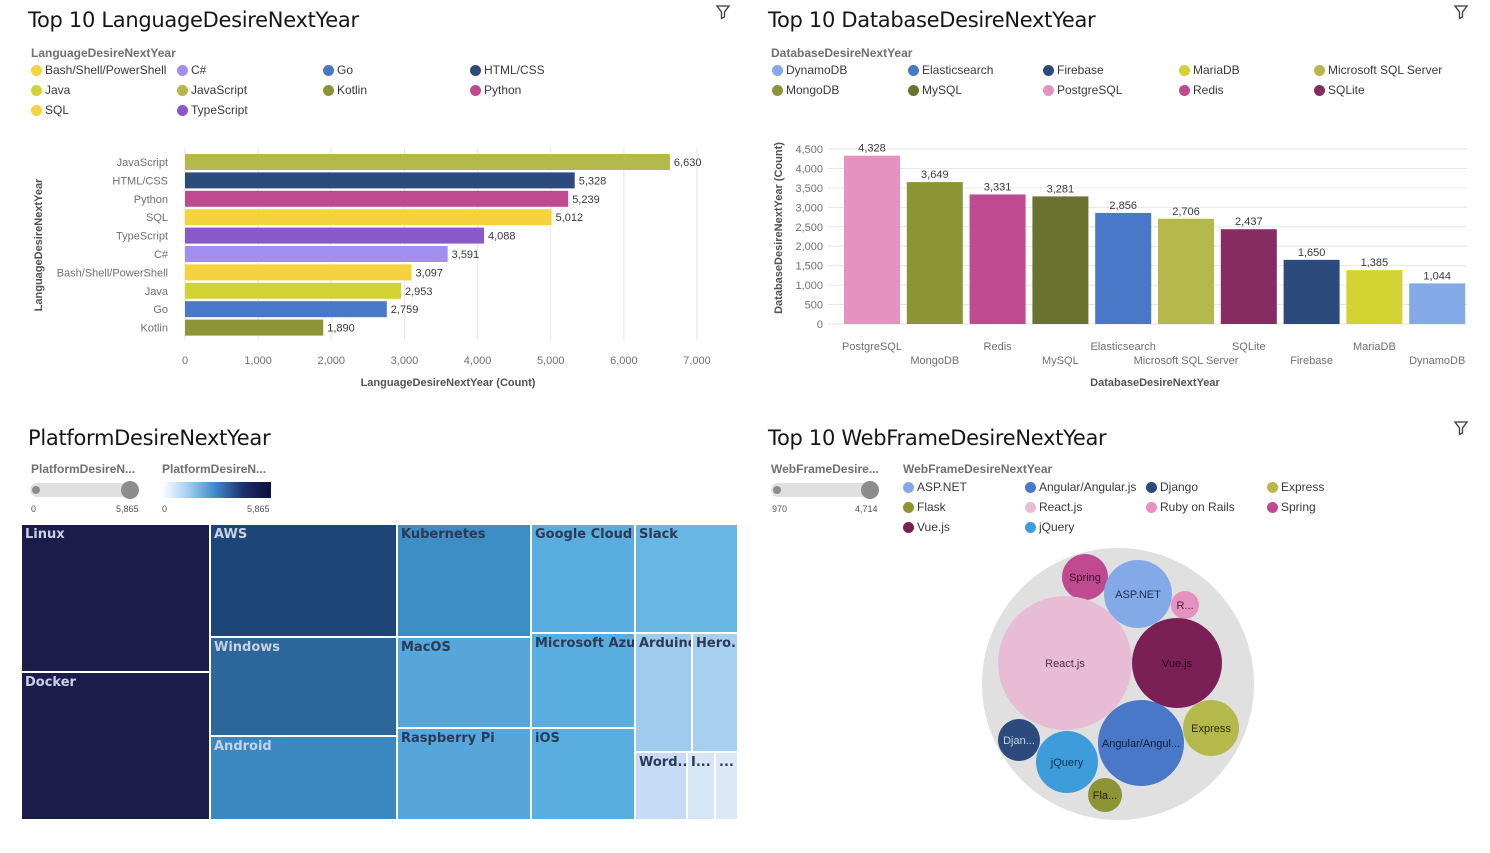  I want to click on y-axis-label: DatabaseDesireNextYear (Count), so click(779, 228).